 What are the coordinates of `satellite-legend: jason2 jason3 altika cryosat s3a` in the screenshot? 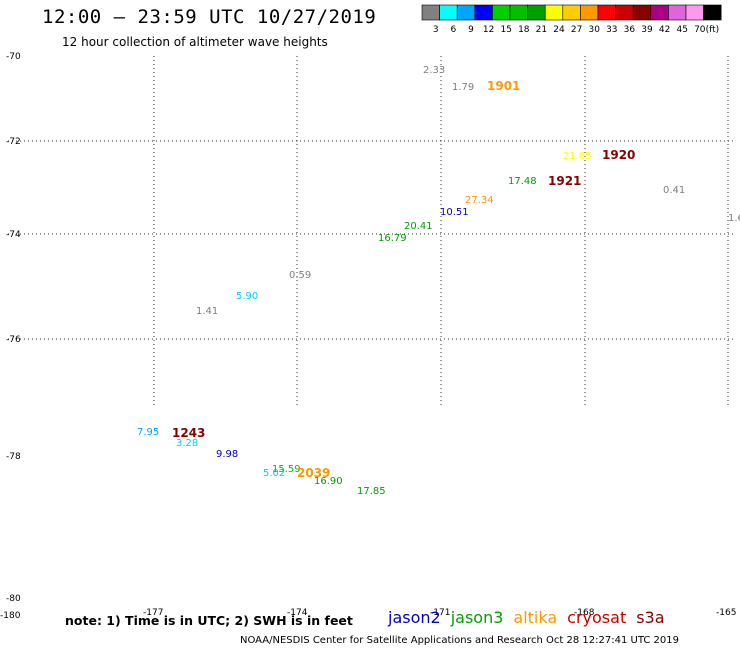 It's located at (531, 617).